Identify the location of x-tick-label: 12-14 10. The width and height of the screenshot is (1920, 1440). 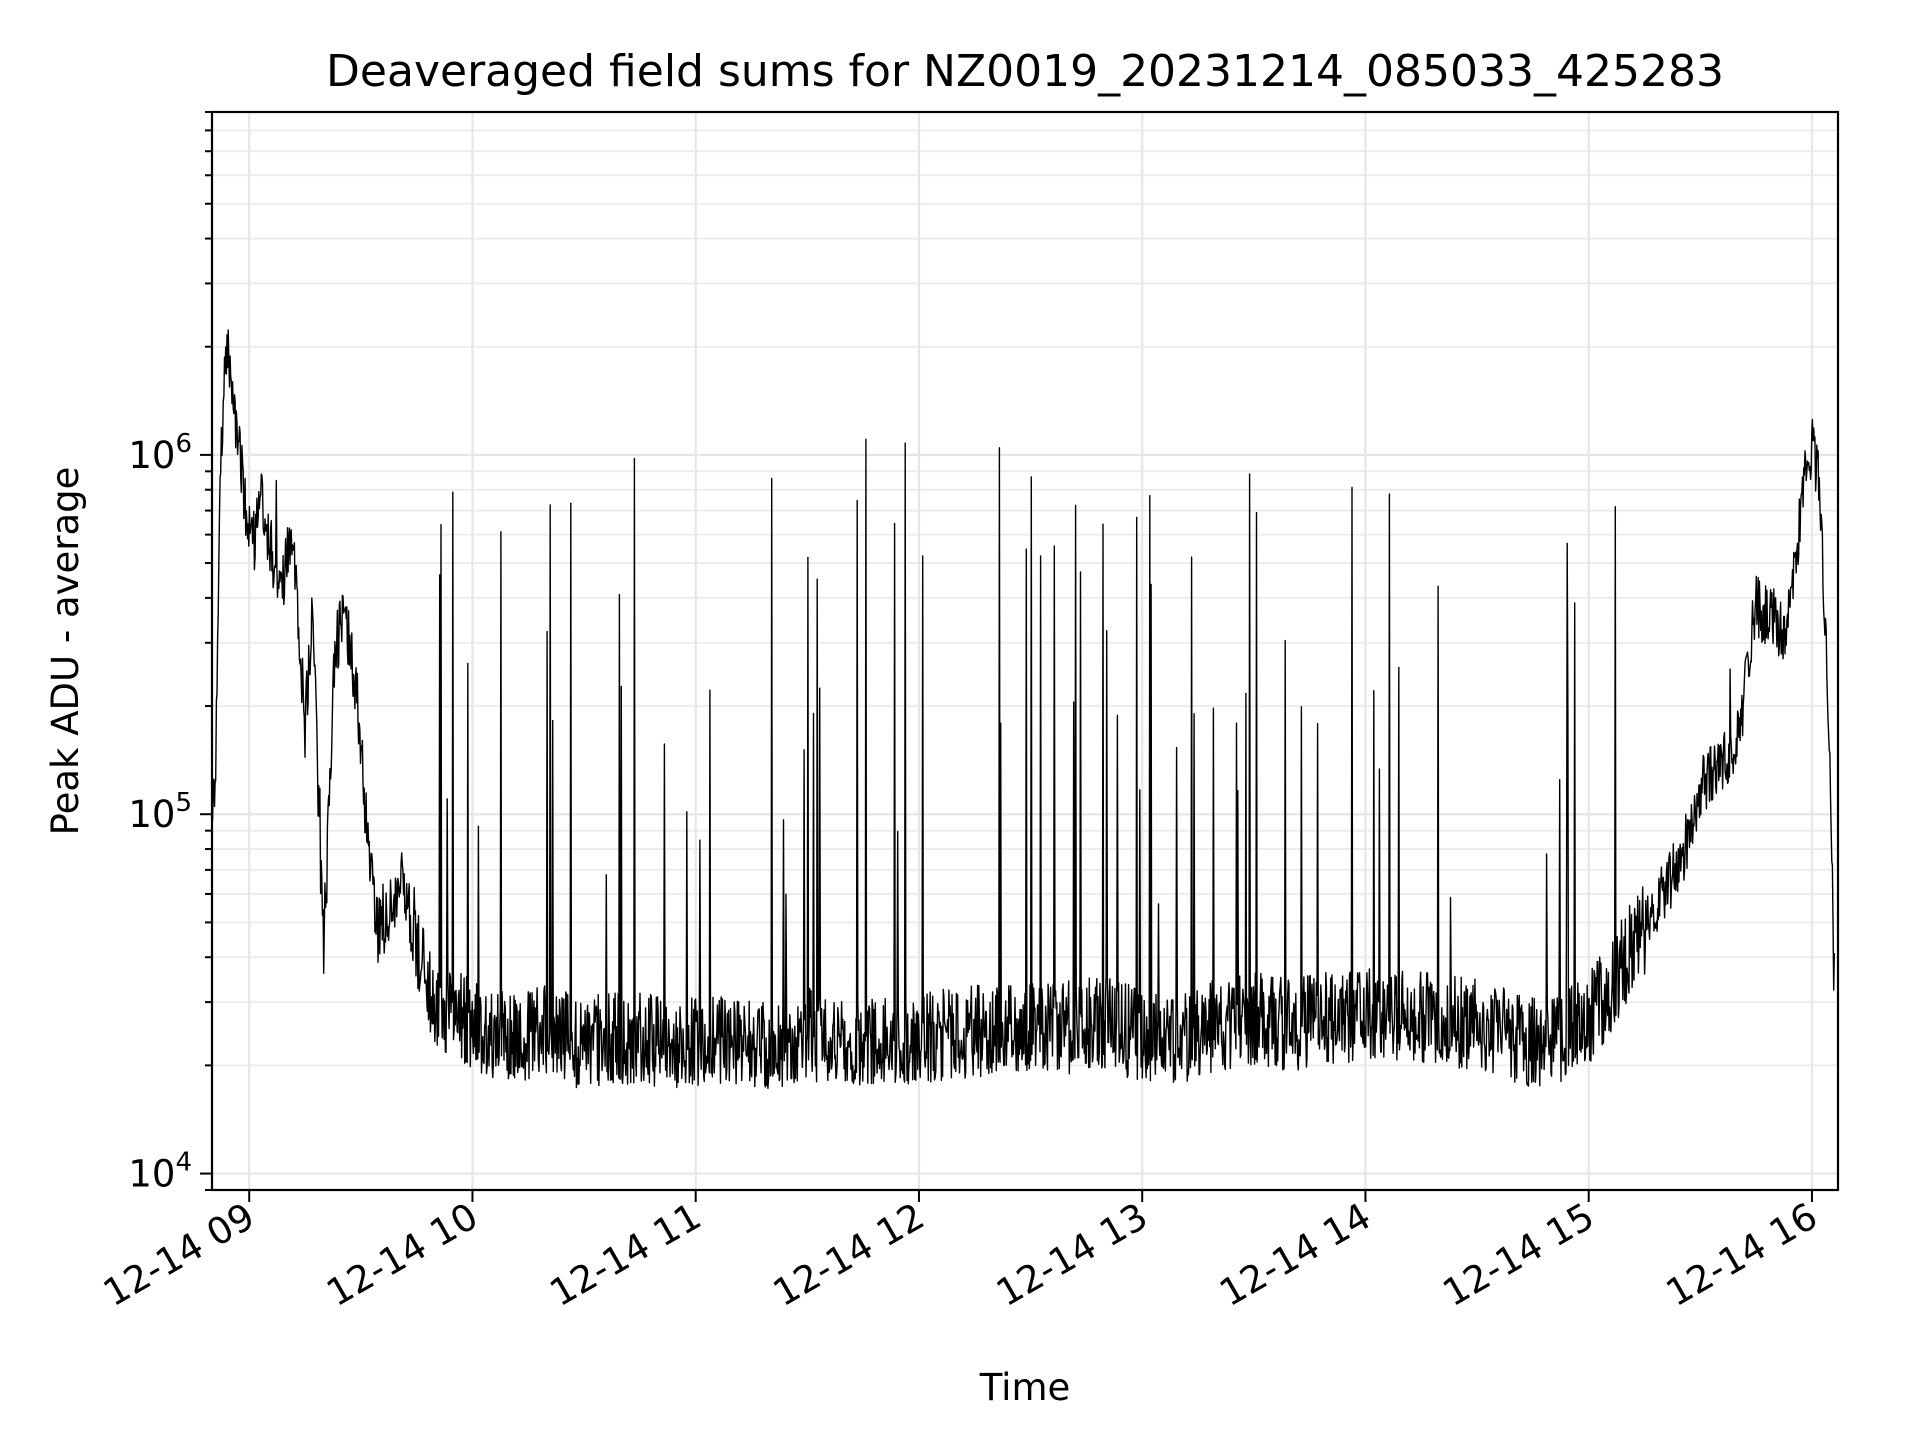
(402, 1255).